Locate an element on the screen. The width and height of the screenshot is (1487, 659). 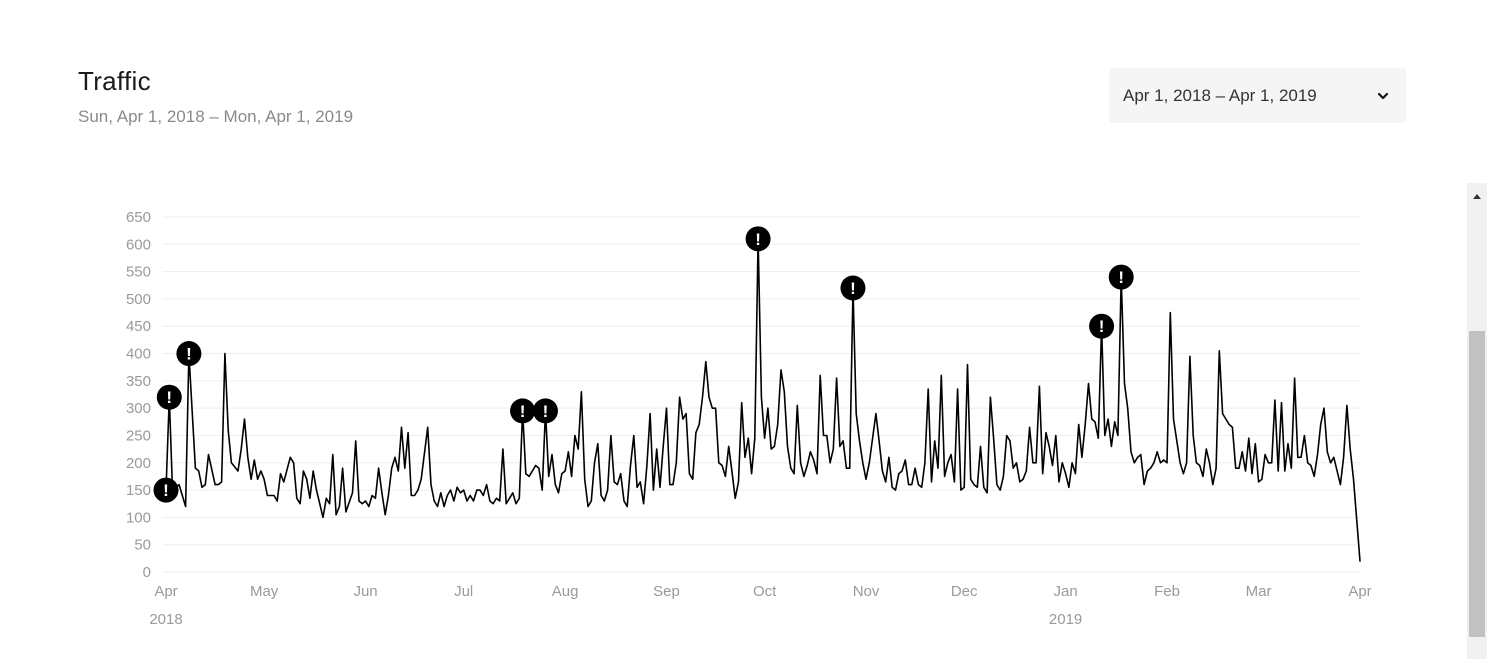
y-axis: 0 50 100 150 200 250 300 350 400 450 500 550 600 650 is located at coordinates (138, 395).